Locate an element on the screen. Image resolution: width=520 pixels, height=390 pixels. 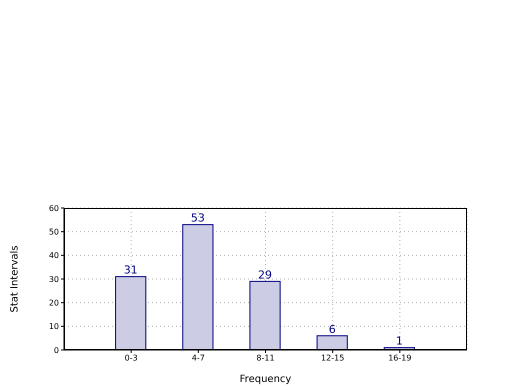
data-label: 53 is located at coordinates (197, 218).